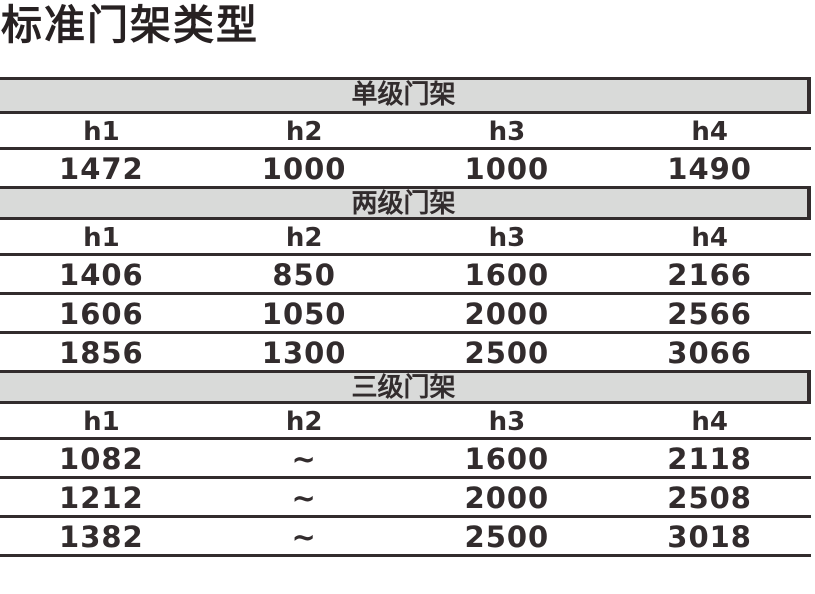 This screenshot has width=815, height=594. What do you see at coordinates (709, 353) in the screenshot?
I see `table-cell: 3066` at bounding box center [709, 353].